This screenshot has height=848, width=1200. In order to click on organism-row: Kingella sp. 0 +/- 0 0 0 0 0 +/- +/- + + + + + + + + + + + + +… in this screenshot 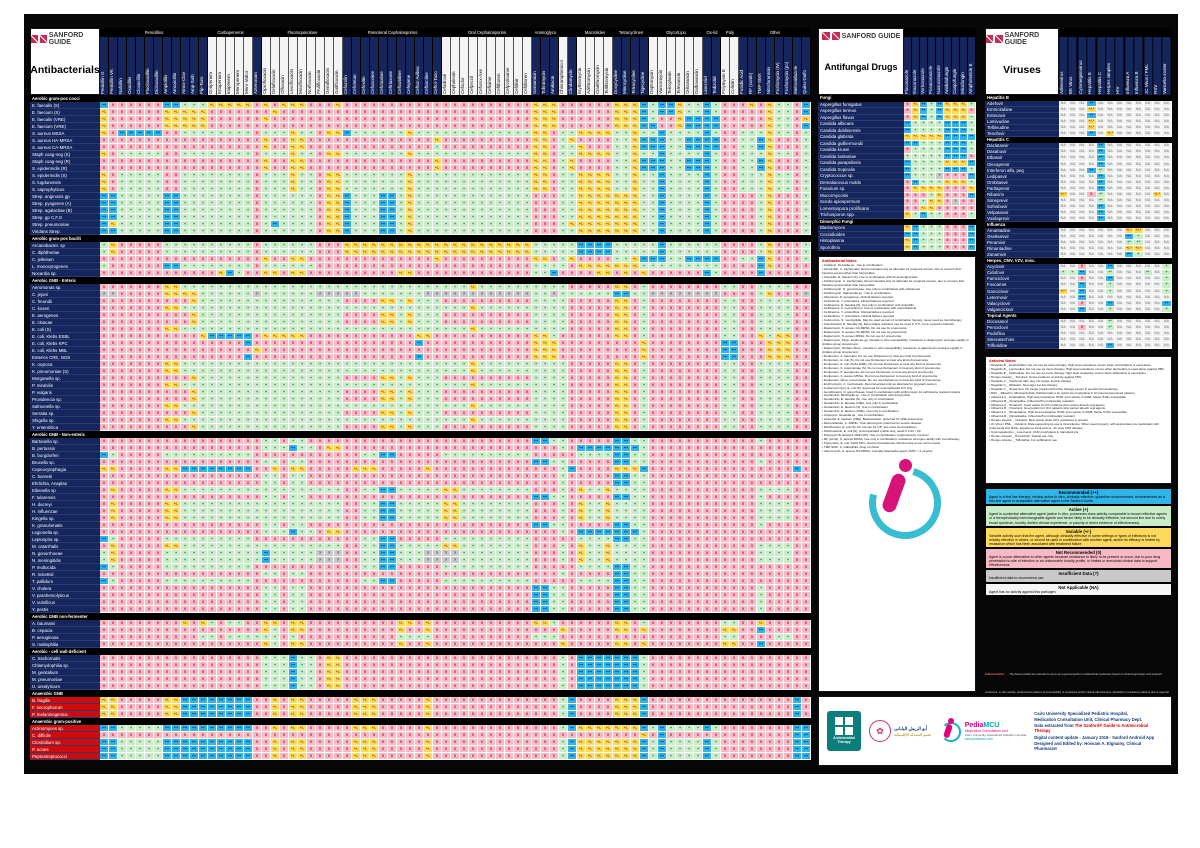, I will do `click(421, 518)`.